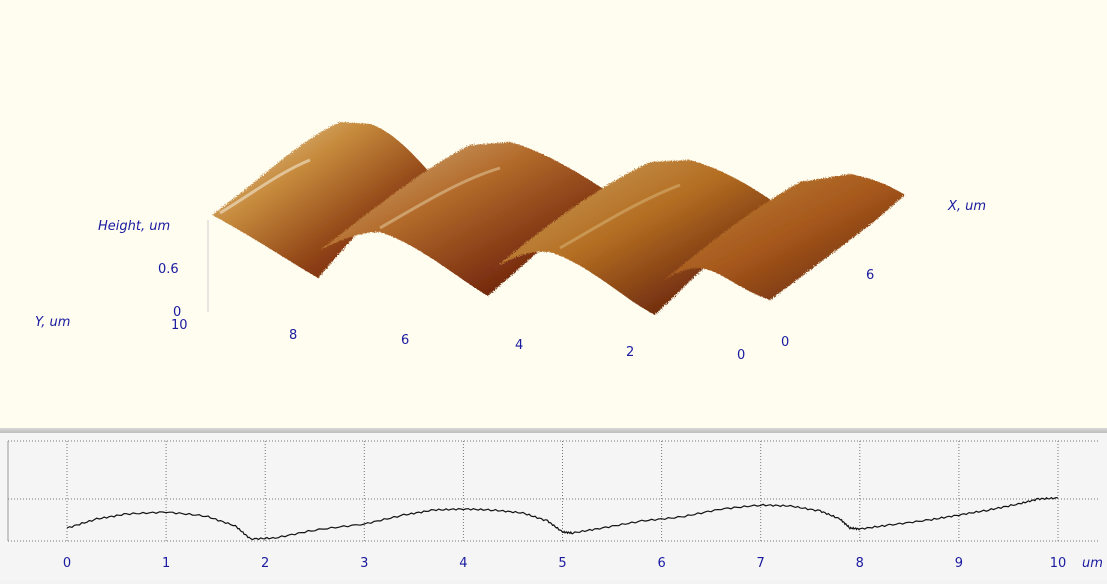 The height and width of the screenshot is (584, 1107). What do you see at coordinates (741, 355) in the screenshot?
I see `y-tick-label: 0` at bounding box center [741, 355].